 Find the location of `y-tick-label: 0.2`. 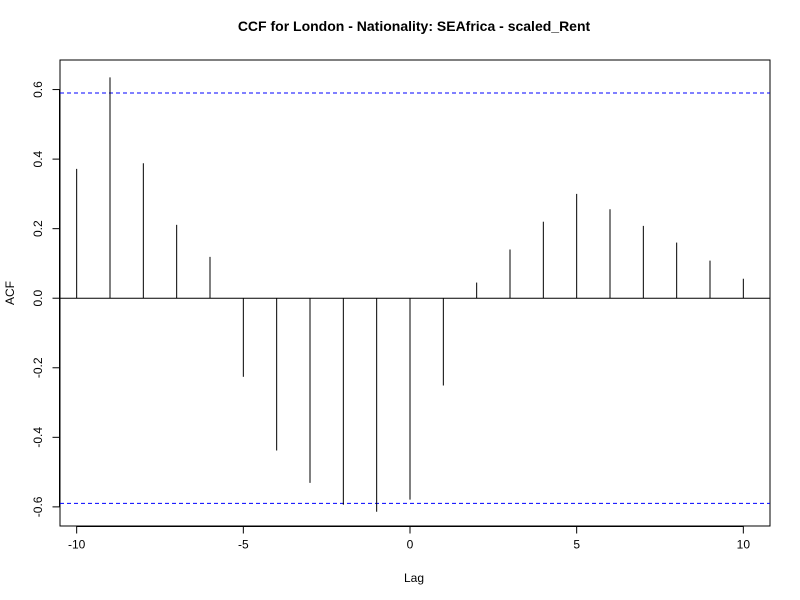

y-tick-label: 0.2 is located at coordinates (38, 228).